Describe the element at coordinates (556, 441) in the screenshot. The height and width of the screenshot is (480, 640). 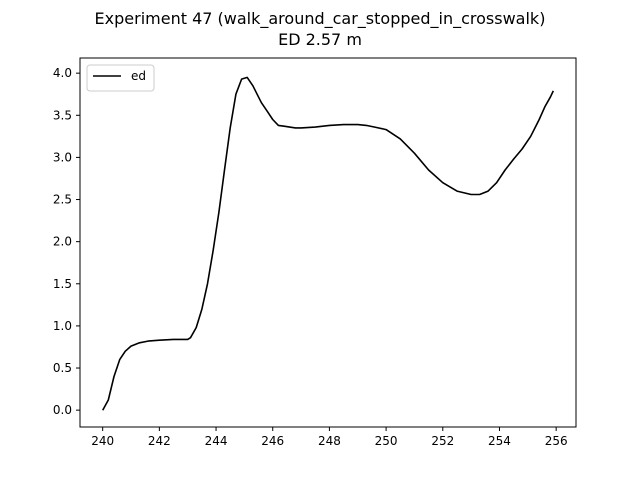
I see `x-tick-label: 256` at that location.